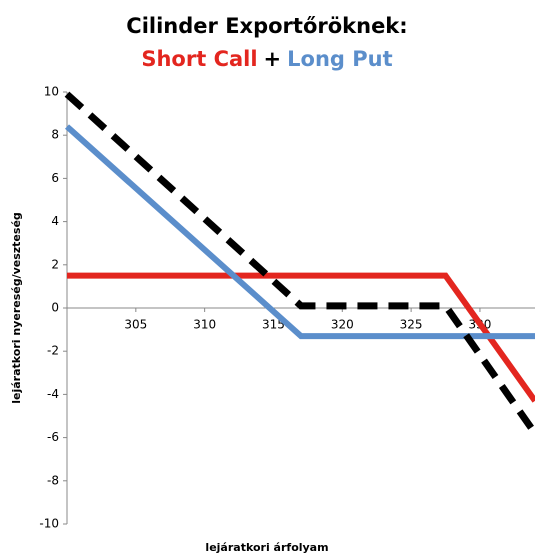 The width and height of the screenshot is (535, 556). I want to click on x-tick-label: 315, so click(273, 325).